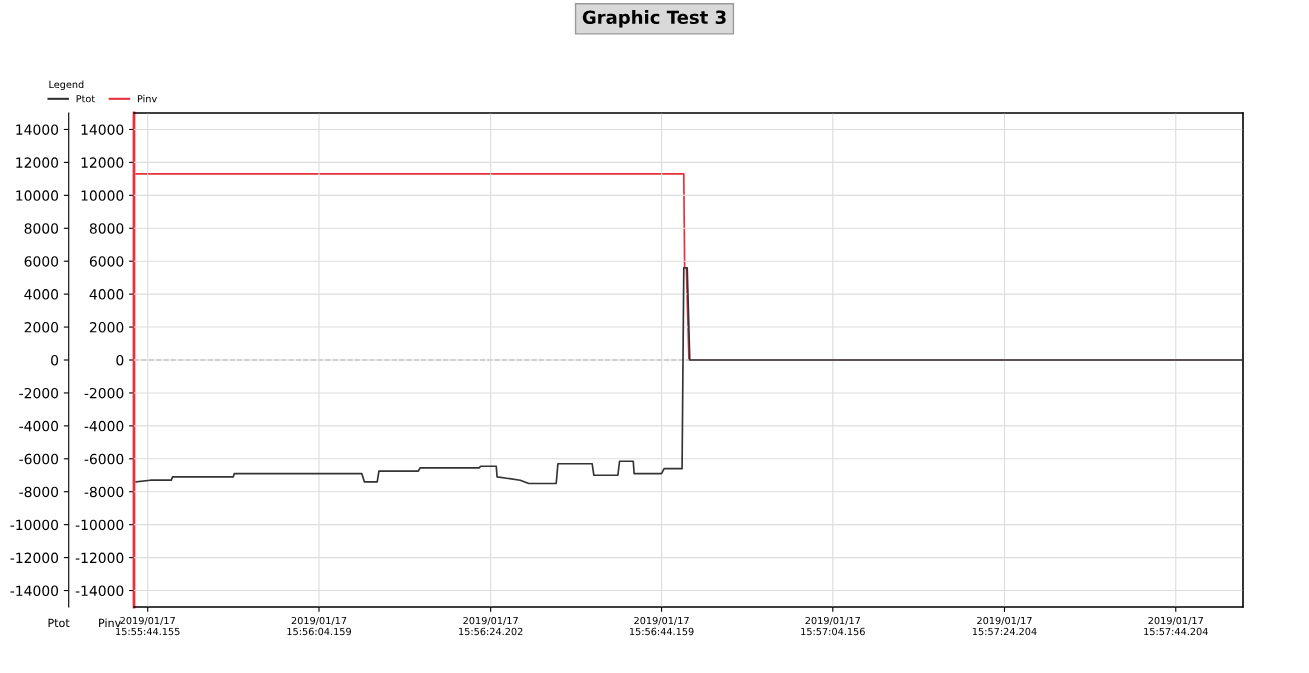 Image resolution: width=1309 pixels, height=673 pixels. What do you see at coordinates (37, 162) in the screenshot?
I see `y-tick-label: 12000` at bounding box center [37, 162].